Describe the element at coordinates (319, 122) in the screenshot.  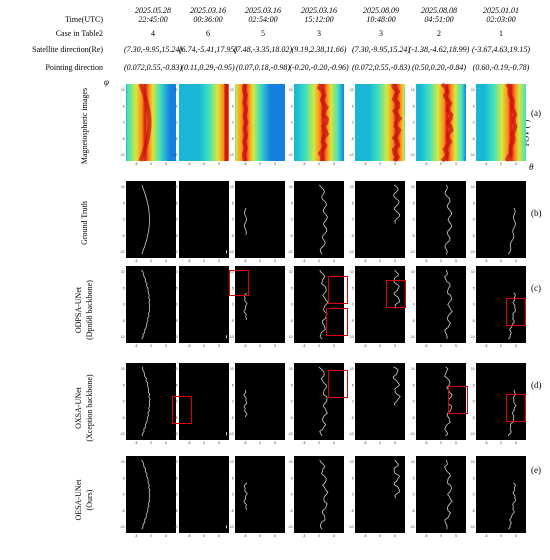
I see `heatmap-fill` at that location.